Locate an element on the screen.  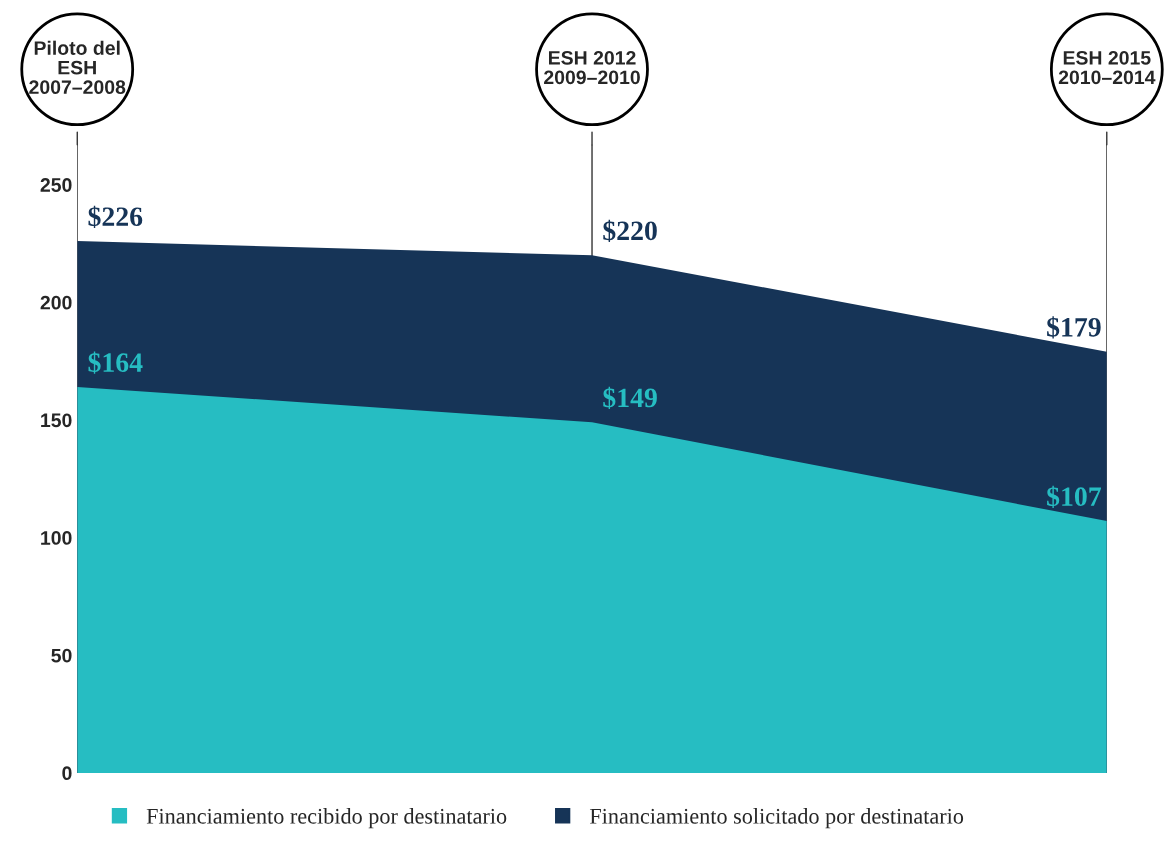
data-label: $164 is located at coordinates (115, 362).